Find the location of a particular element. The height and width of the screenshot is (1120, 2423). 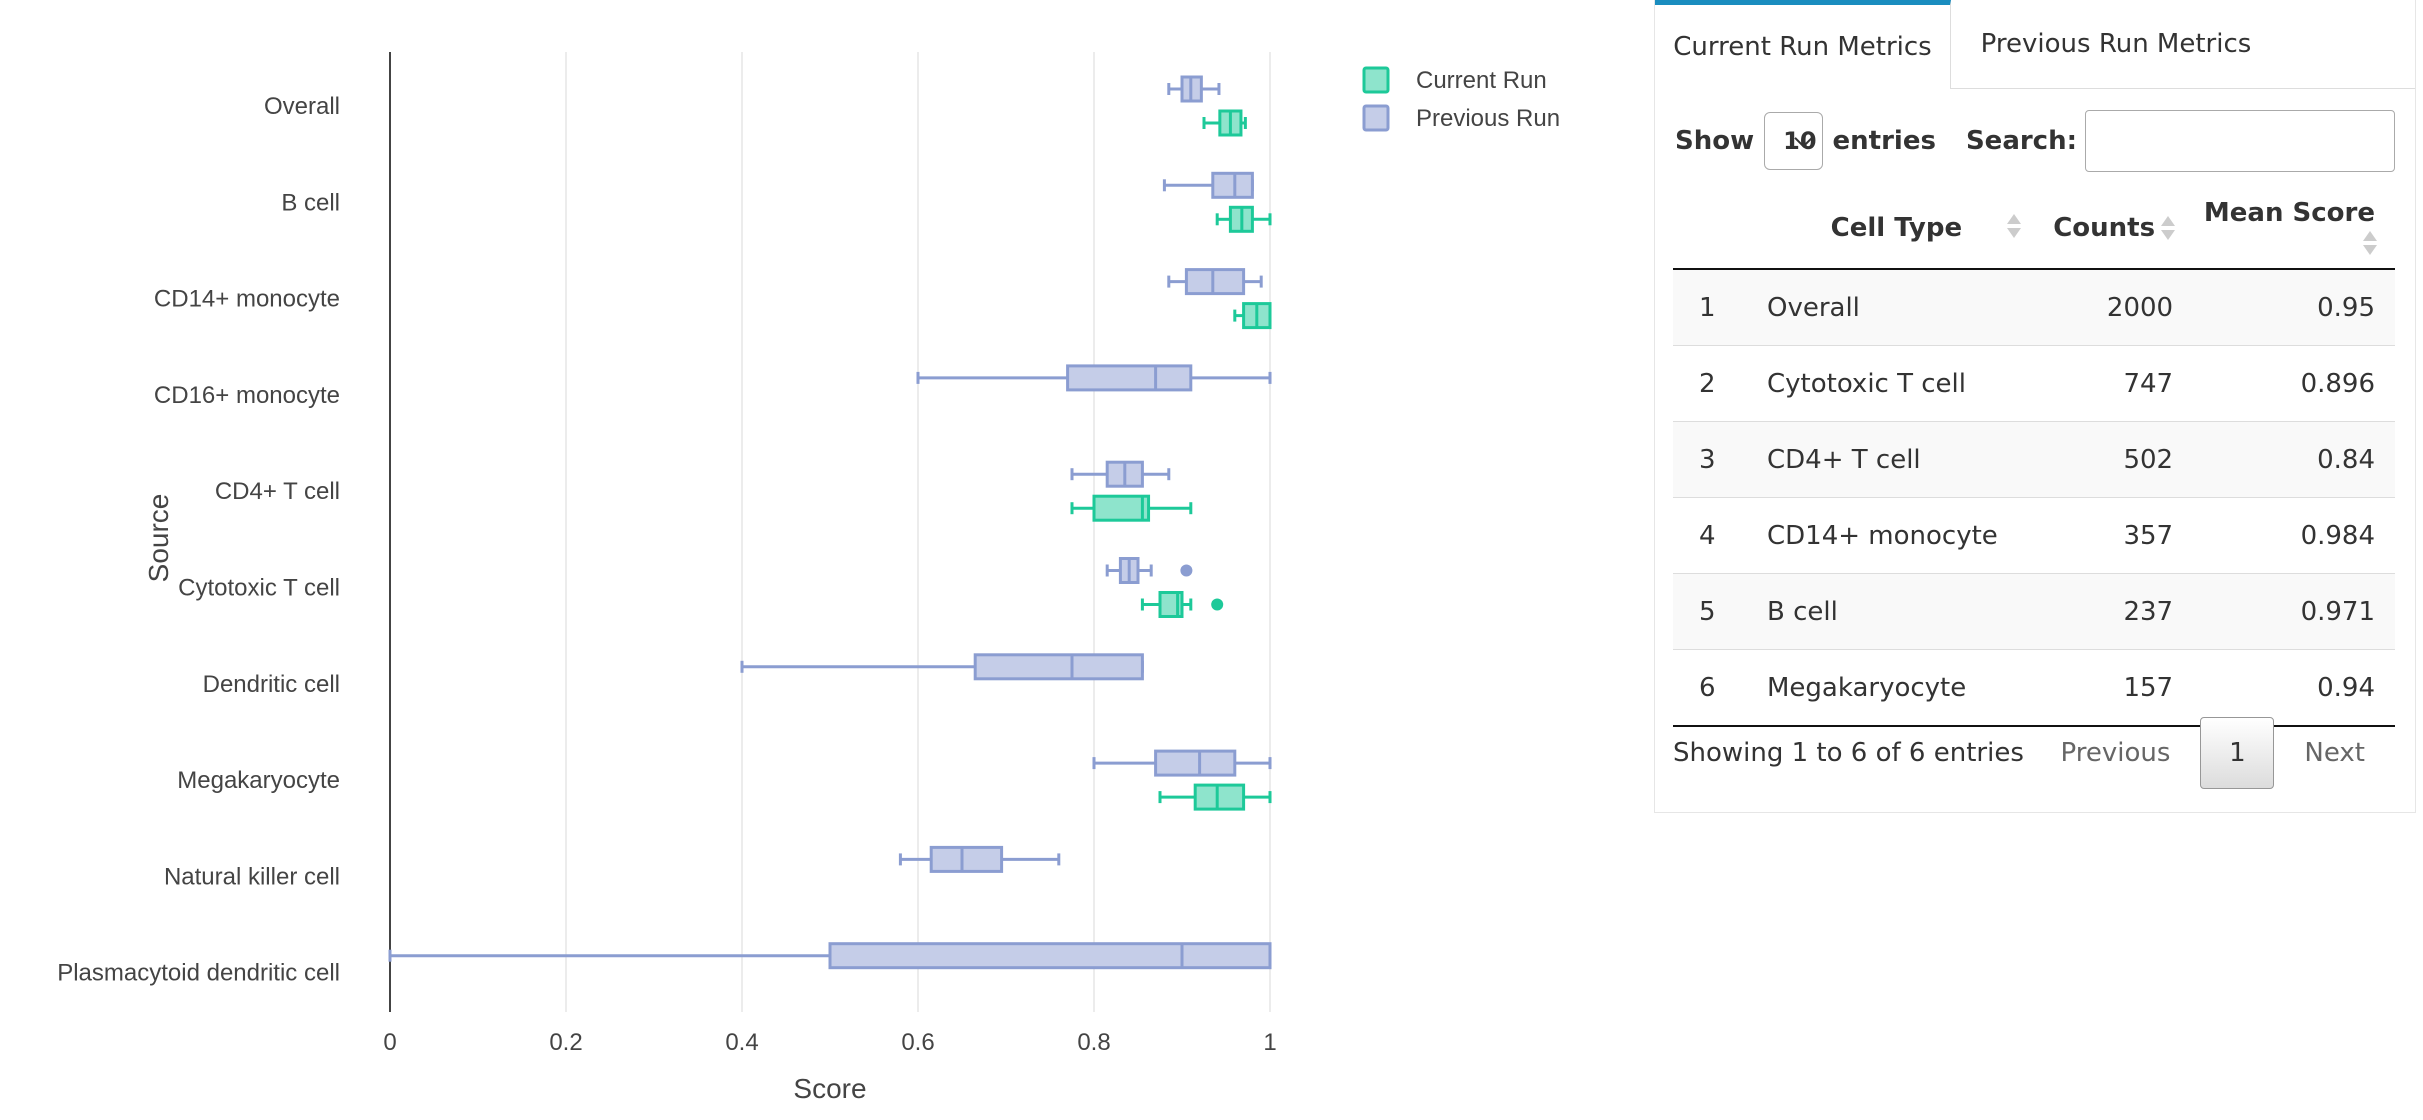

table-row: 1 Overall 2000 0.95 is located at coordinates (2034, 307).